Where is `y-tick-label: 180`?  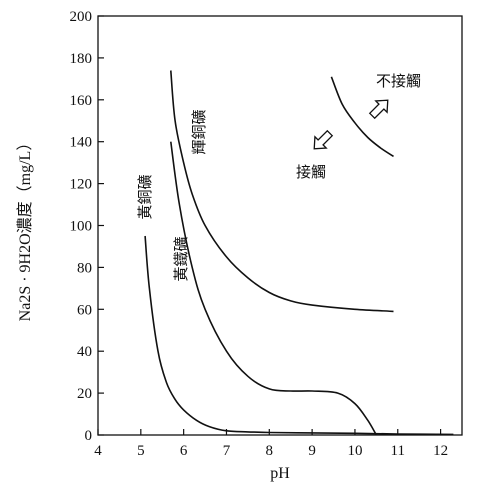 y-tick-label: 180 is located at coordinates (81, 59).